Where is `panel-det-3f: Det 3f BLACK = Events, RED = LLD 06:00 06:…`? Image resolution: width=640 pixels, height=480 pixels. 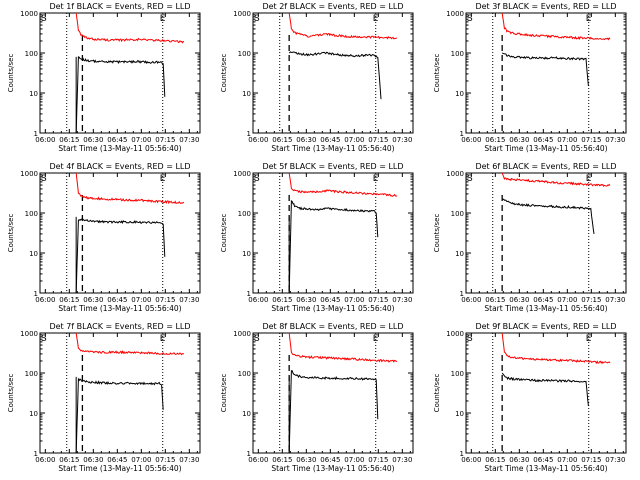
panel-det-3f: Det 3f BLACK = Events, RED = LLD 06:00 06:… is located at coordinates (532, 80).